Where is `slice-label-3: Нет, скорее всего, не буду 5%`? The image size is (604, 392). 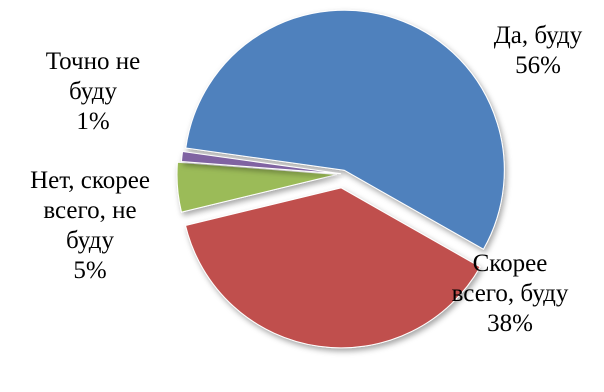 slice-label-3: Нет, скорее всего, не буду 5% is located at coordinates (90, 225).